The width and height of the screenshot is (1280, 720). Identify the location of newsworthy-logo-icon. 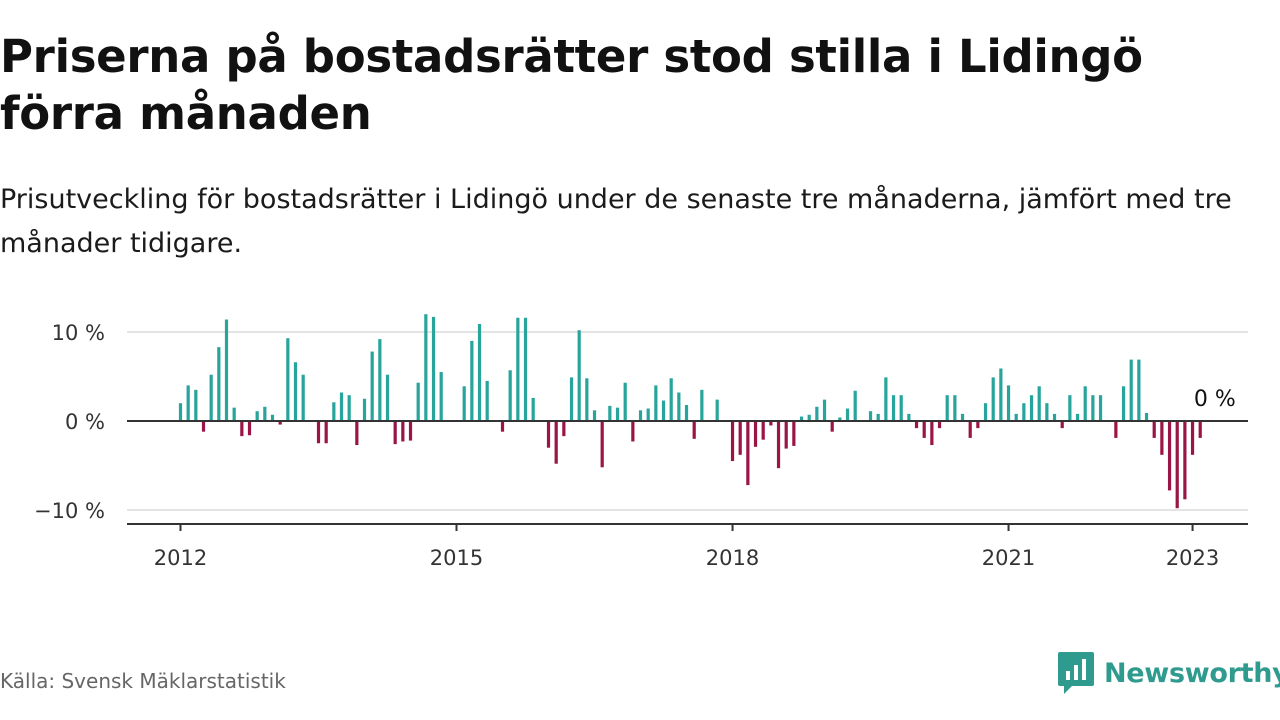
(1076, 673).